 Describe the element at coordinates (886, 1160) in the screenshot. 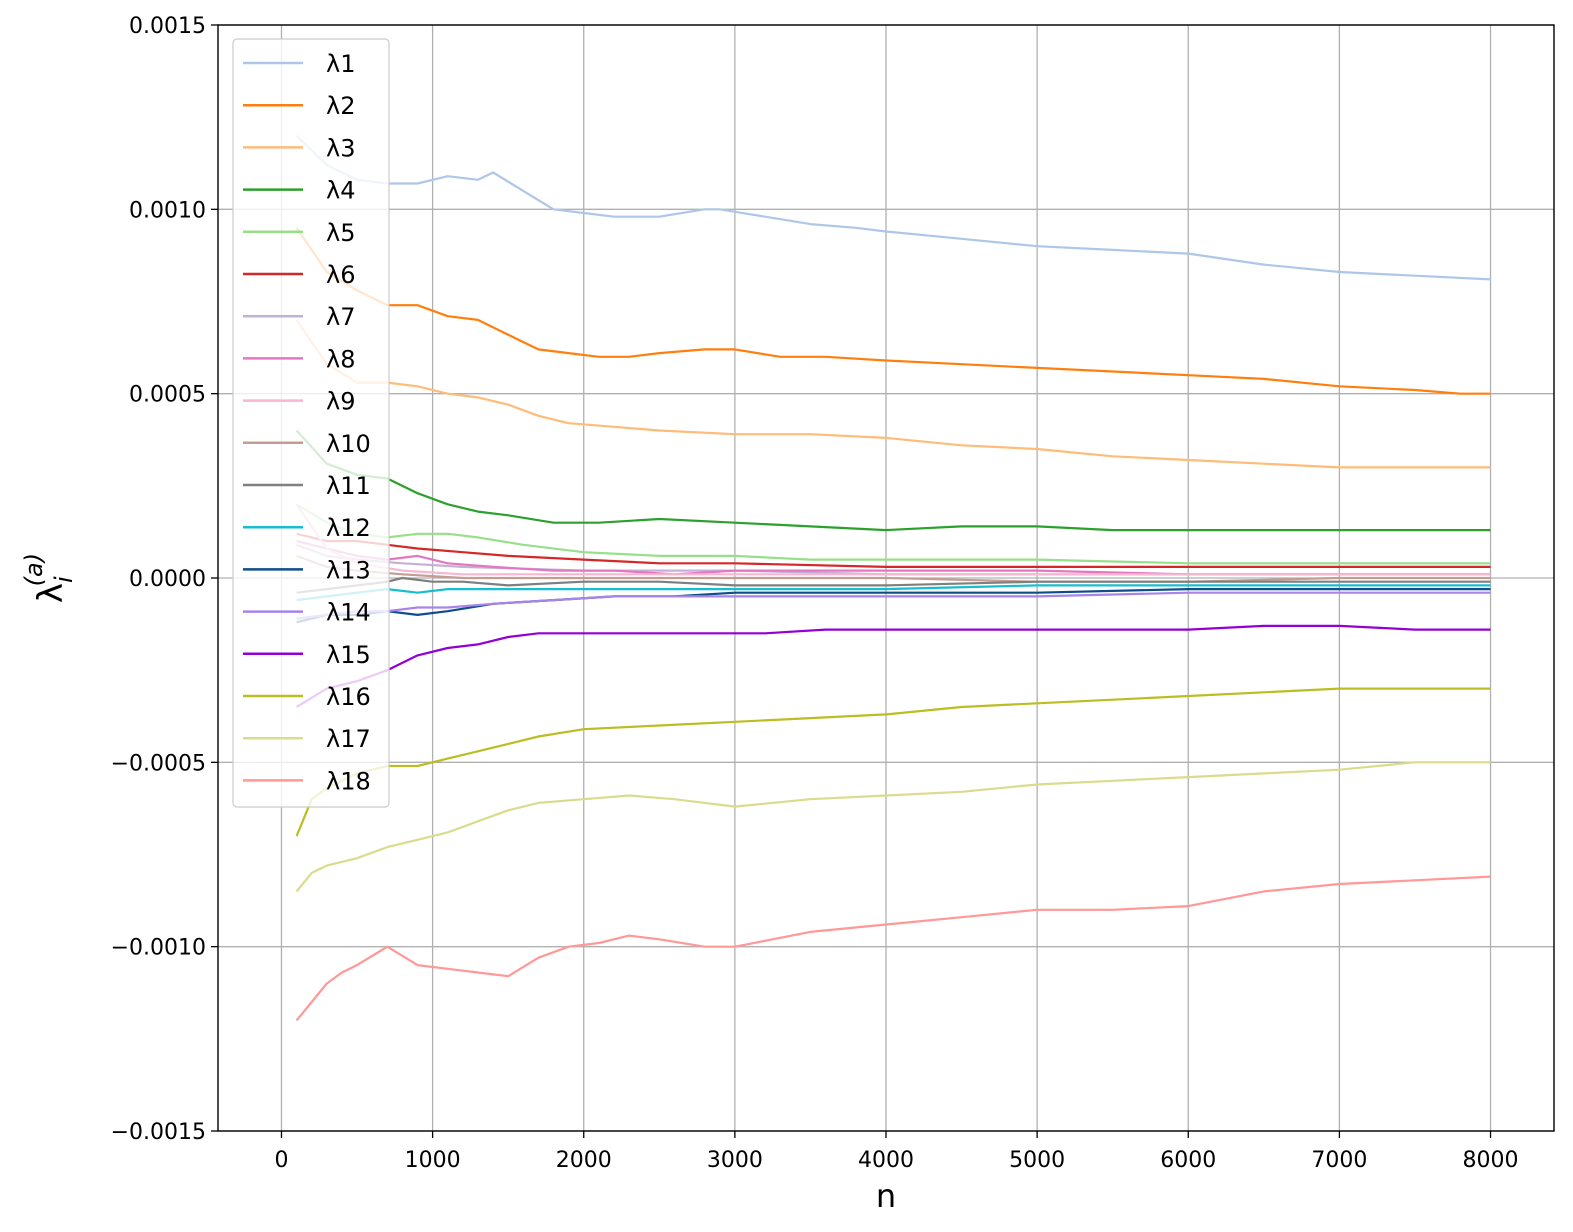

I see `x-tick-label: 4000` at that location.